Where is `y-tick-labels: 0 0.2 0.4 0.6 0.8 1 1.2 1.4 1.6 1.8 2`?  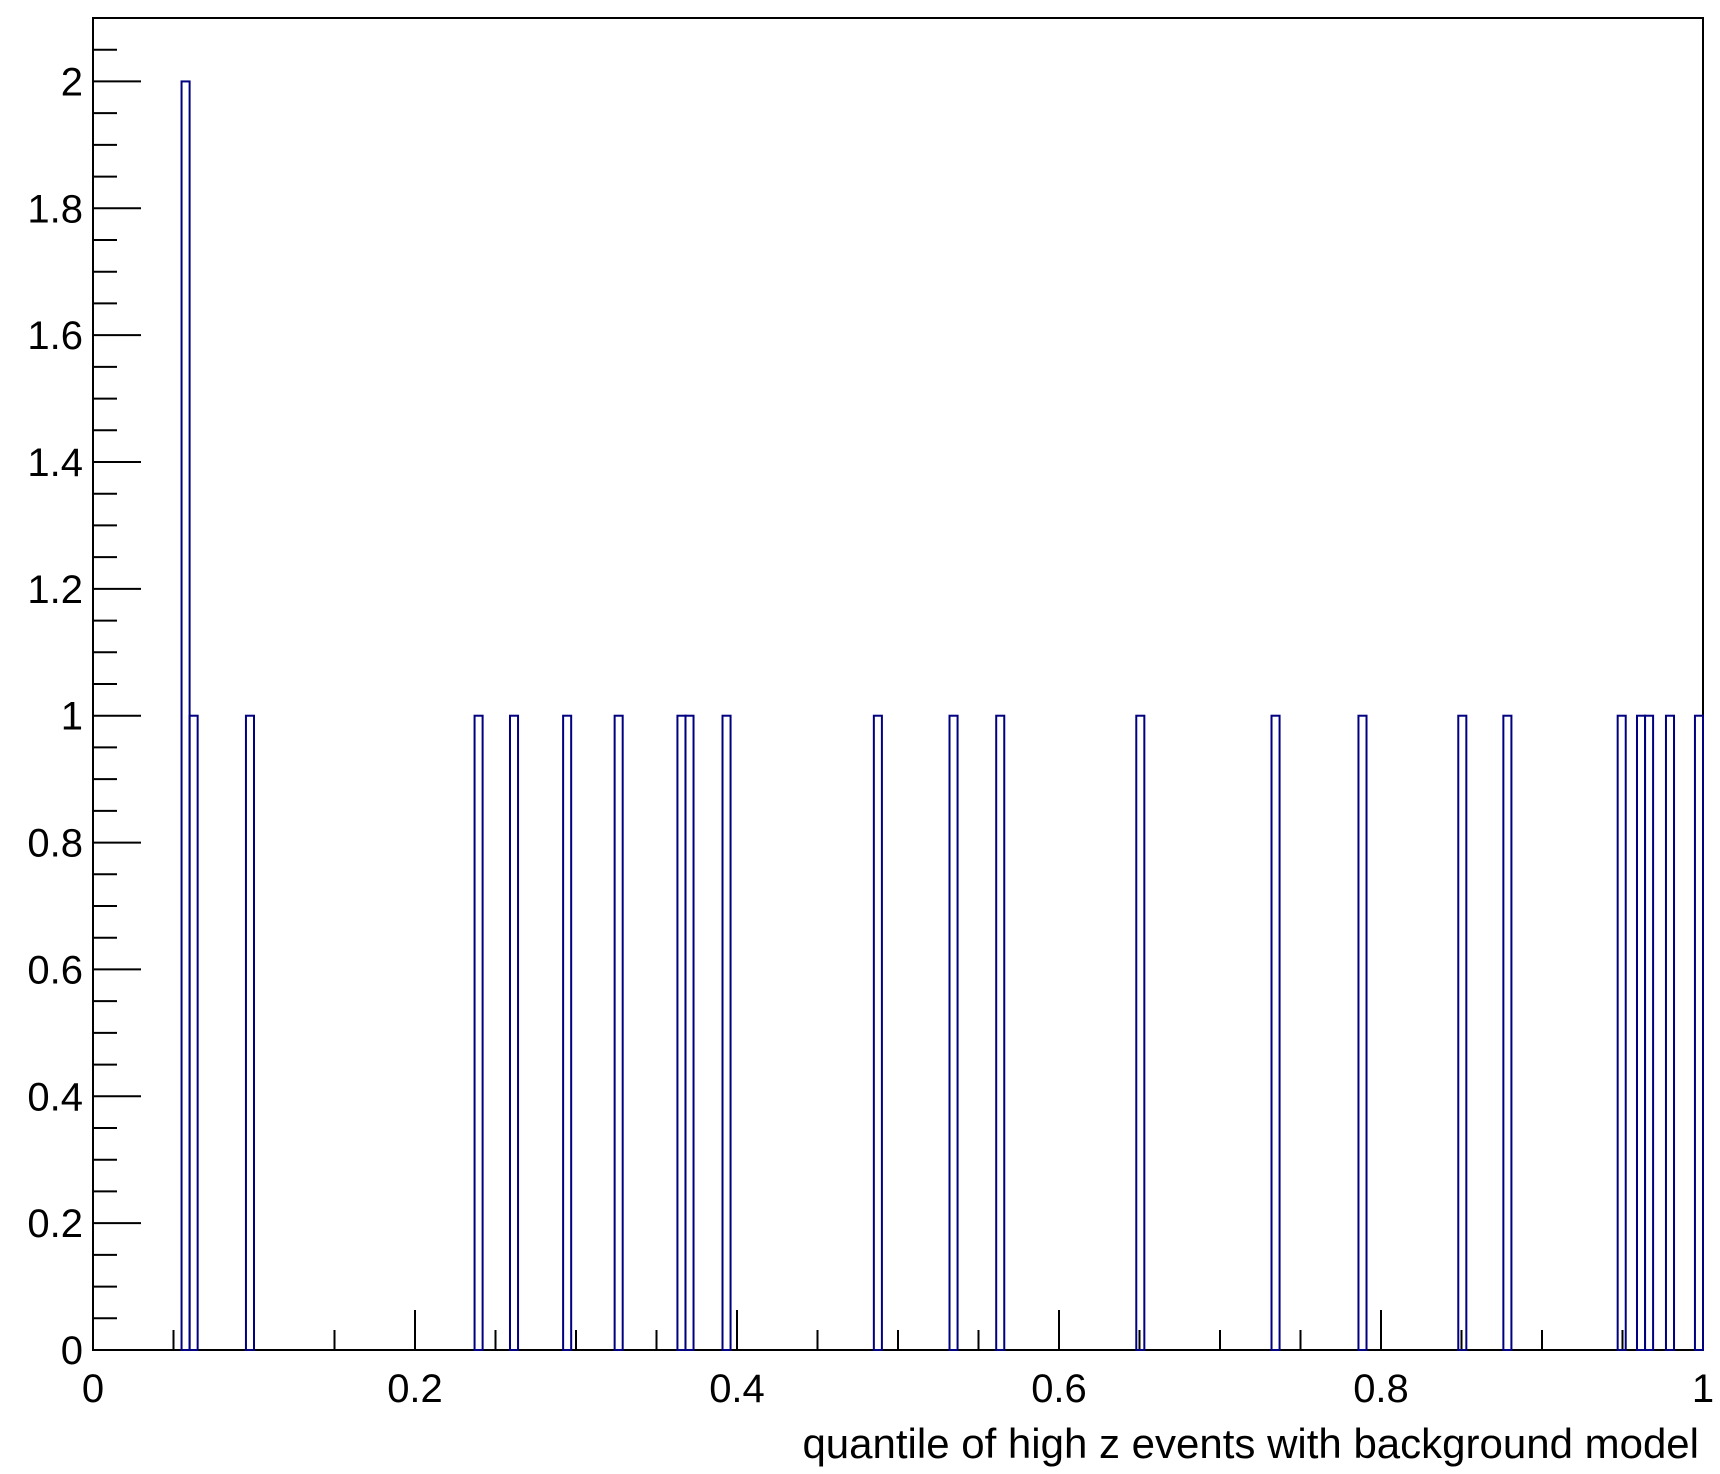
y-tick-labels: 0 0.2 0.4 0.6 0.8 1 1.2 1.4 1.6 1.8 2 is located at coordinates (55, 716).